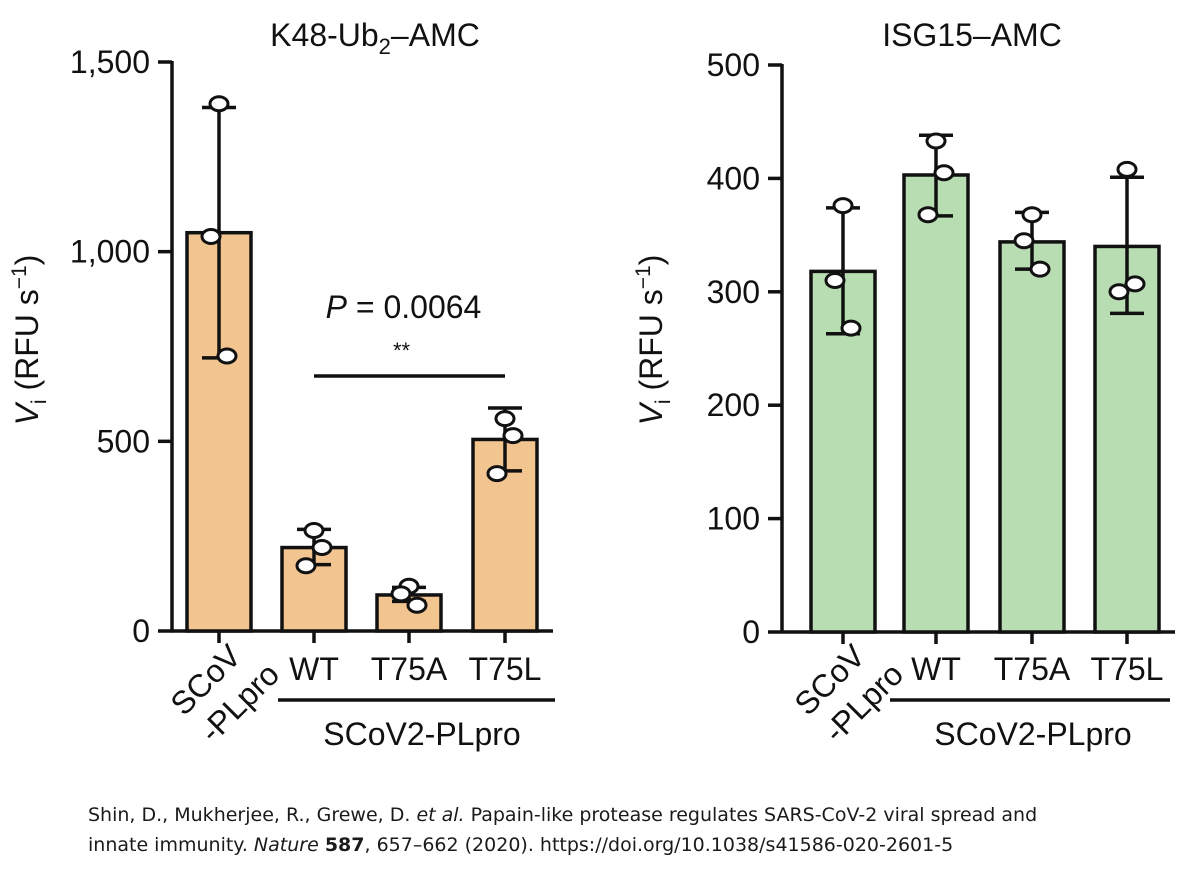 This screenshot has height=879, width=1200. Describe the element at coordinates (337, 307) in the screenshot. I see `p-value-symbol: P` at that location.